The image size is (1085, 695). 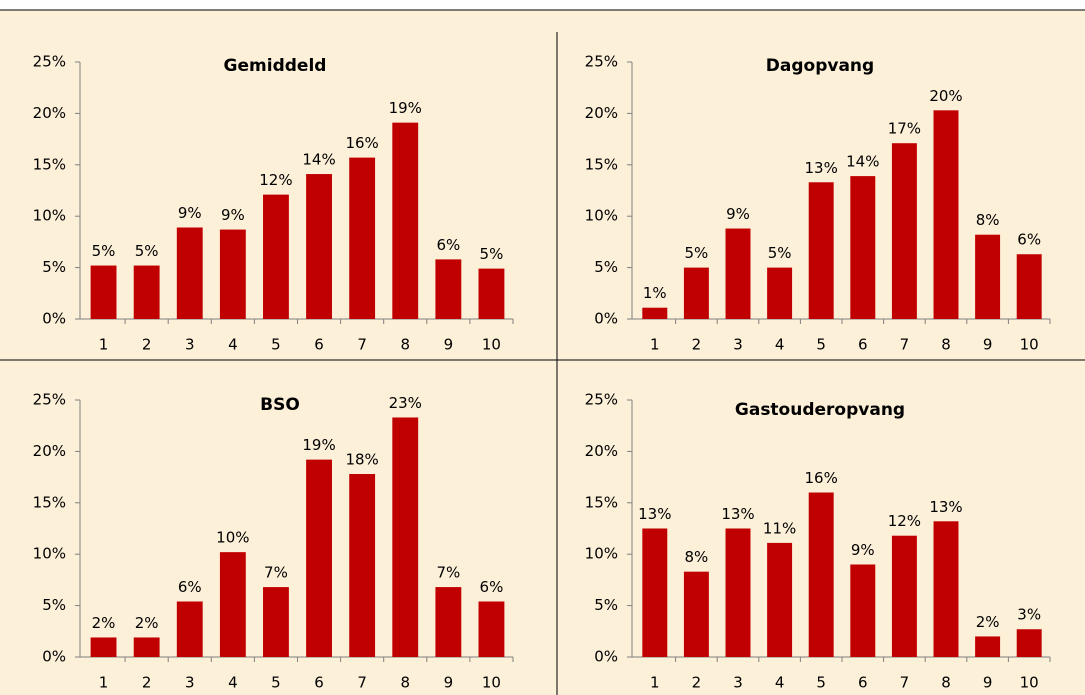 What do you see at coordinates (280, 405) in the screenshot?
I see `chart-title: BSO` at bounding box center [280, 405].